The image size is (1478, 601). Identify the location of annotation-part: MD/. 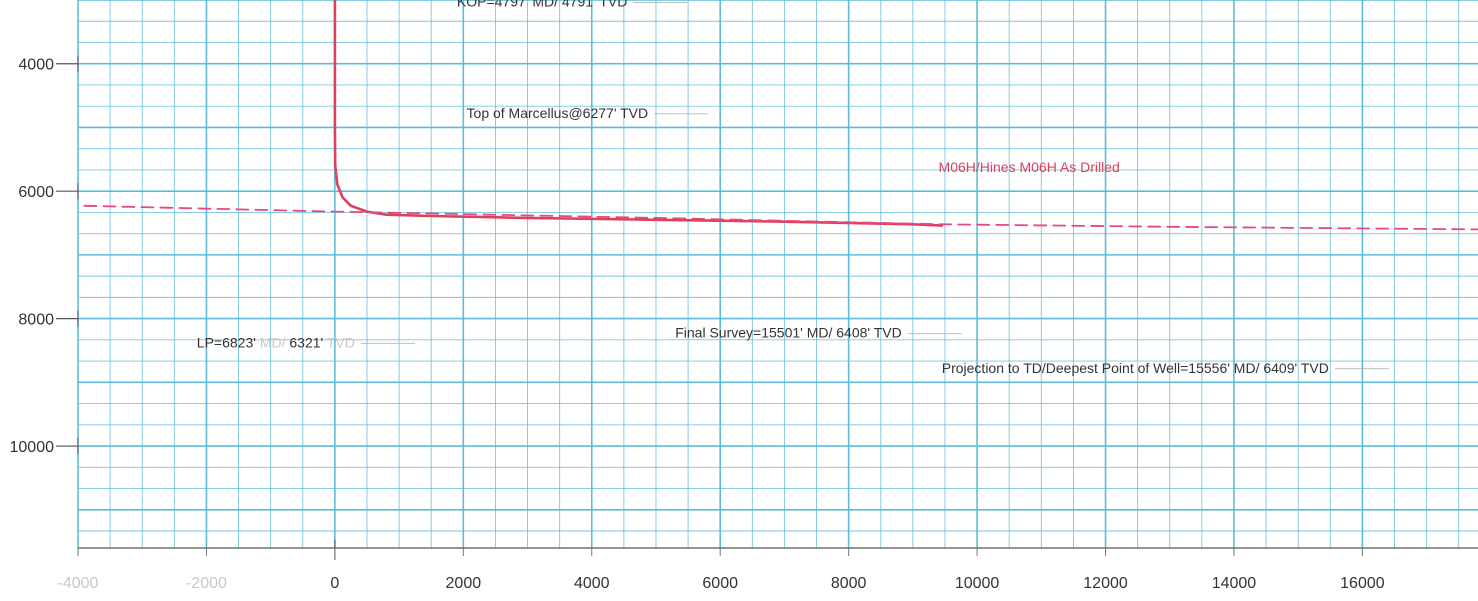
(271, 342).